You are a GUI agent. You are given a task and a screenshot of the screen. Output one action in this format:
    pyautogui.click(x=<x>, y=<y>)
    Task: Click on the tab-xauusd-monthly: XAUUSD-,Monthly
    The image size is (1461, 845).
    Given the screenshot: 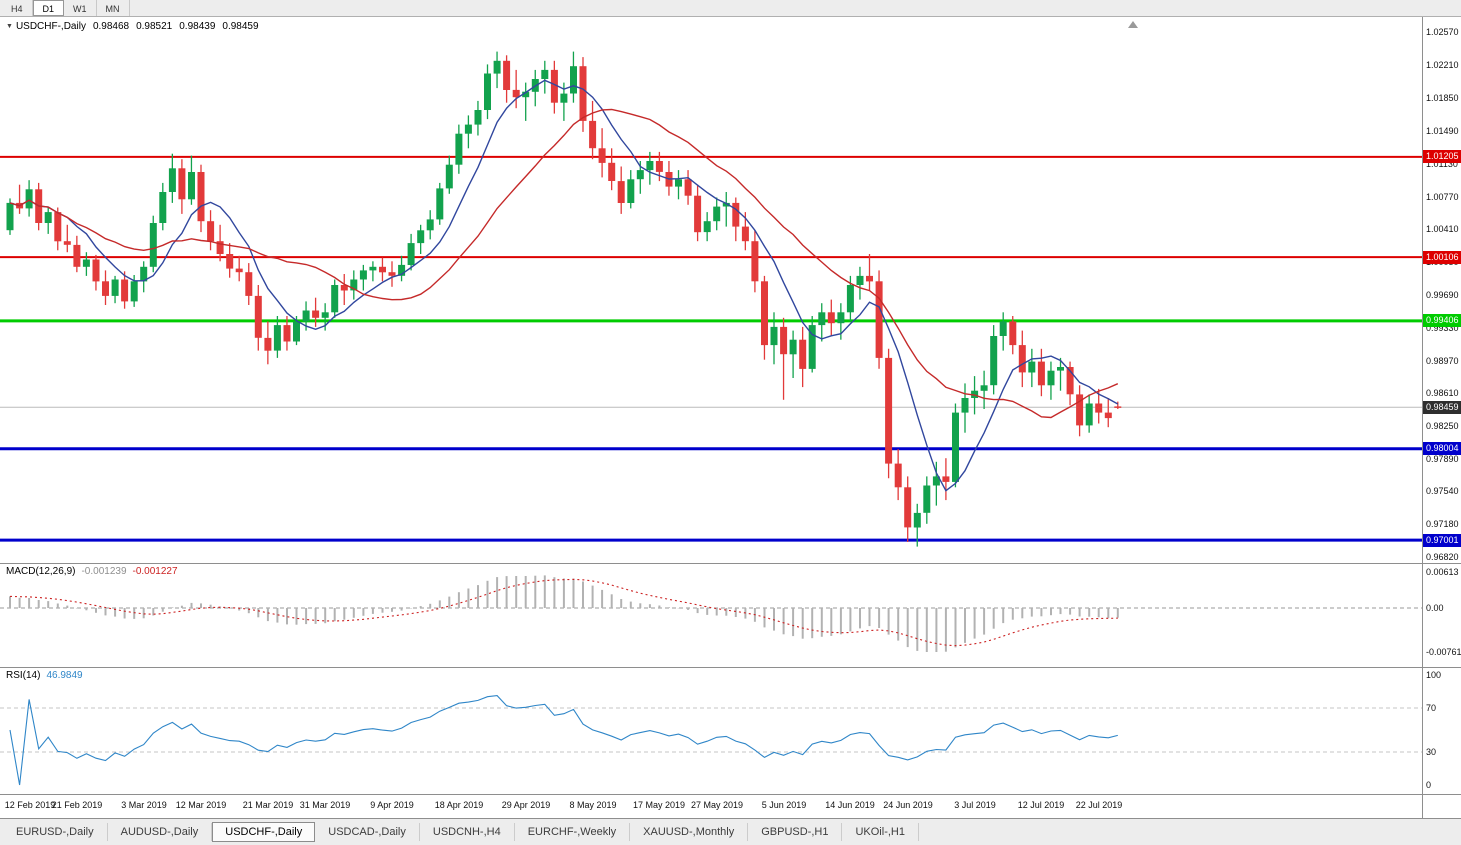 What is the action you would take?
    pyautogui.click(x=689, y=832)
    